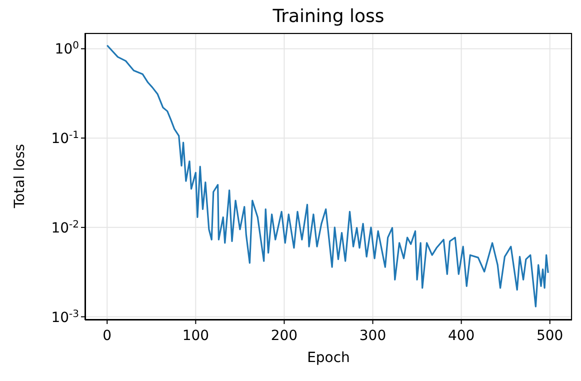 The height and width of the screenshot is (381, 581). Describe the element at coordinates (329, 16) in the screenshot. I see `chart-title: Training loss` at that location.